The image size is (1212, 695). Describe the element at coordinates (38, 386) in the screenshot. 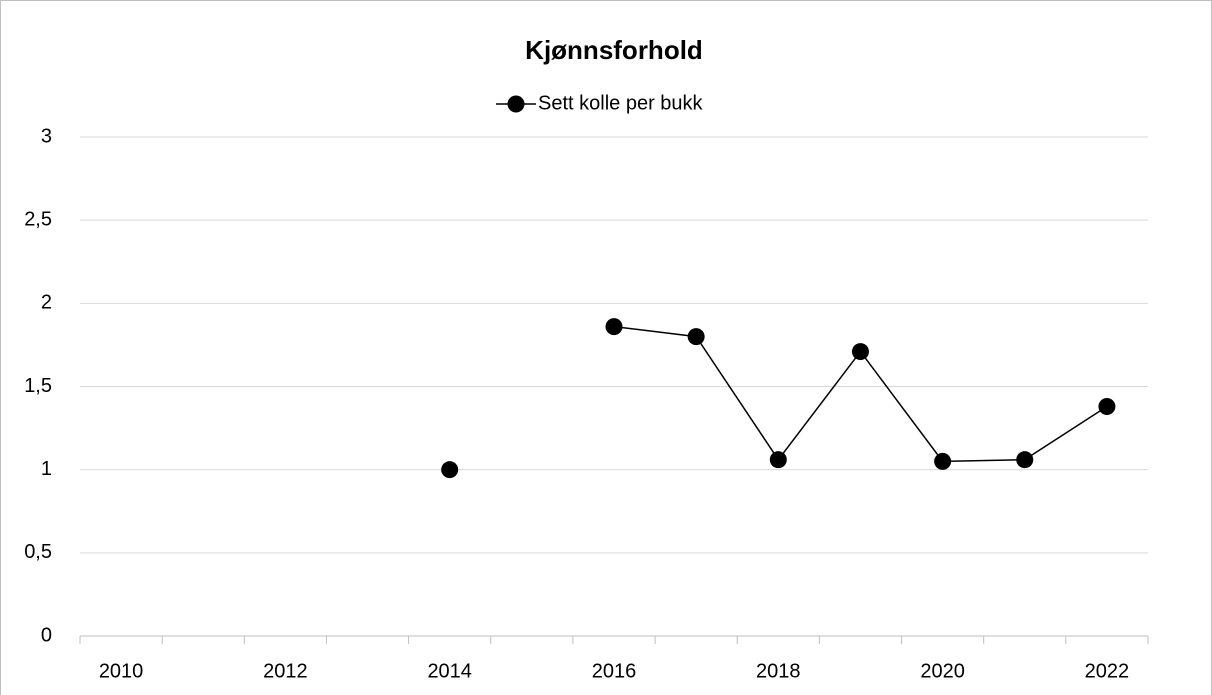

I see `y-tick-label: 1,5` at that location.